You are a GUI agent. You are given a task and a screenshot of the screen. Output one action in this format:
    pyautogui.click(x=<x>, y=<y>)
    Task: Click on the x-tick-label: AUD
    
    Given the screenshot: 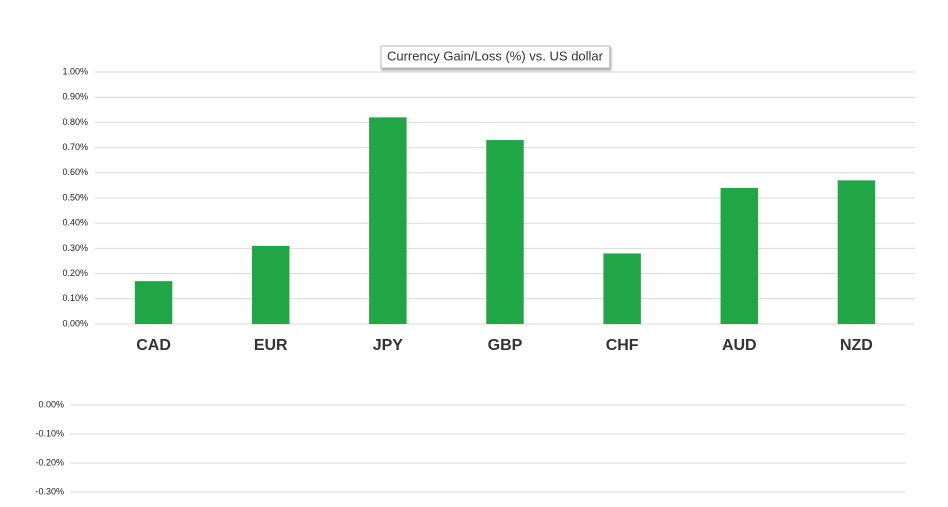 What is the action you would take?
    pyautogui.click(x=739, y=345)
    